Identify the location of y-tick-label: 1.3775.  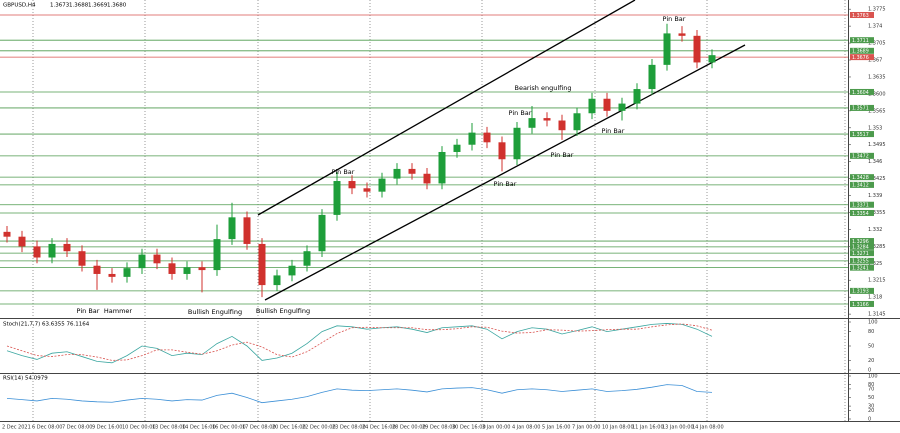
(877, 10).